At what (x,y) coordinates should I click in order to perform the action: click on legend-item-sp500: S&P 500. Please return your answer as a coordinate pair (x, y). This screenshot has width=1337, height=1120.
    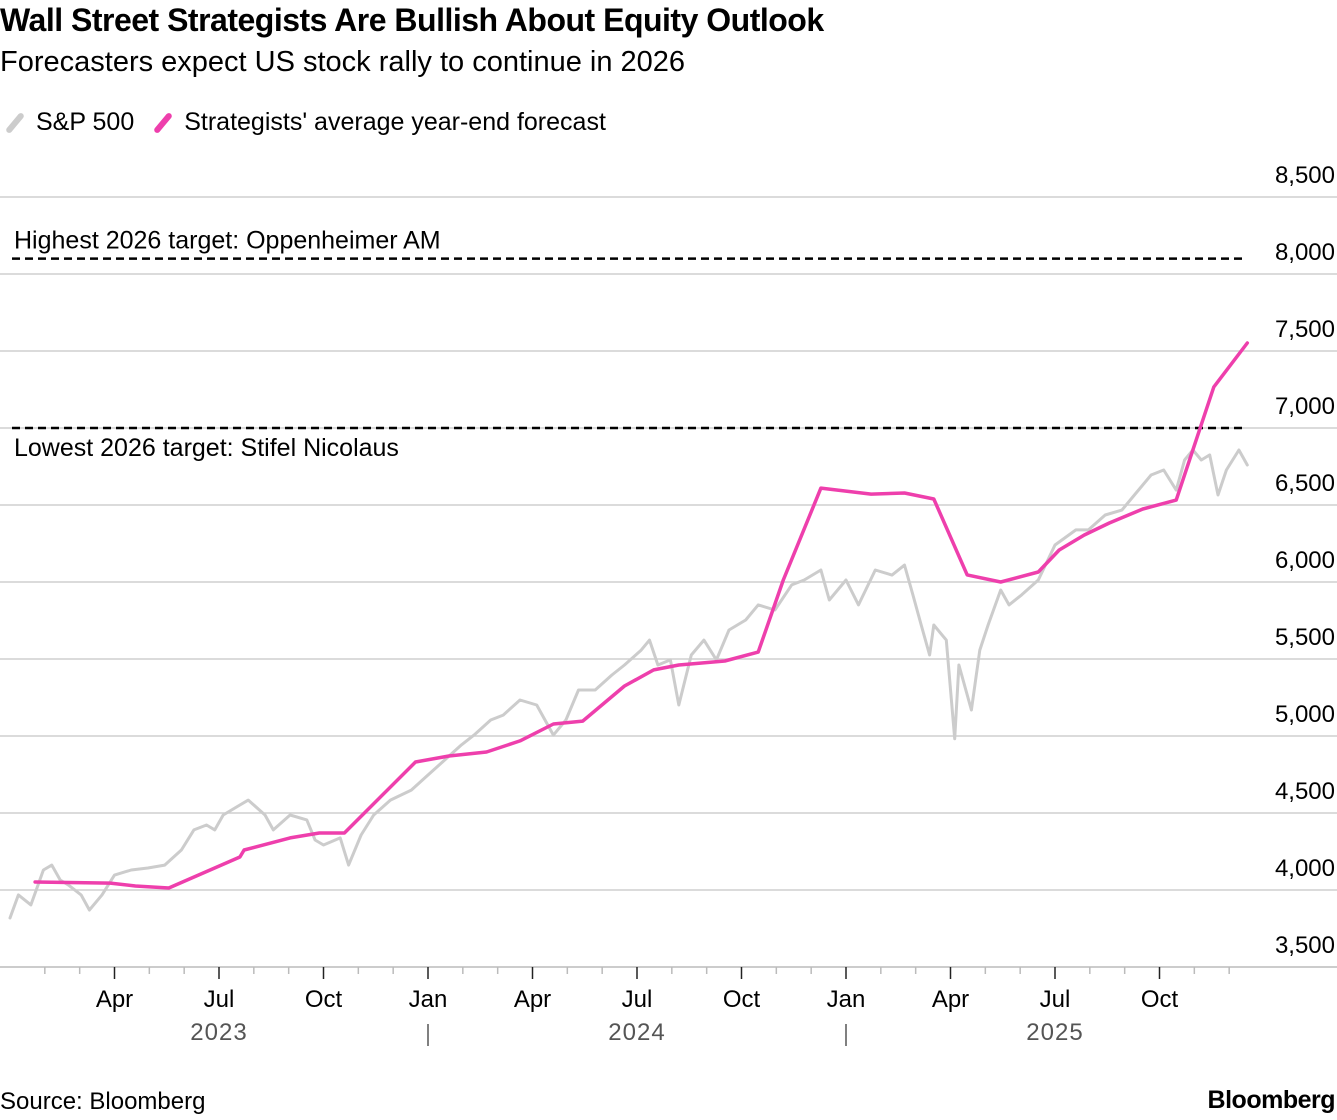
    Looking at the image, I should click on (67, 122).